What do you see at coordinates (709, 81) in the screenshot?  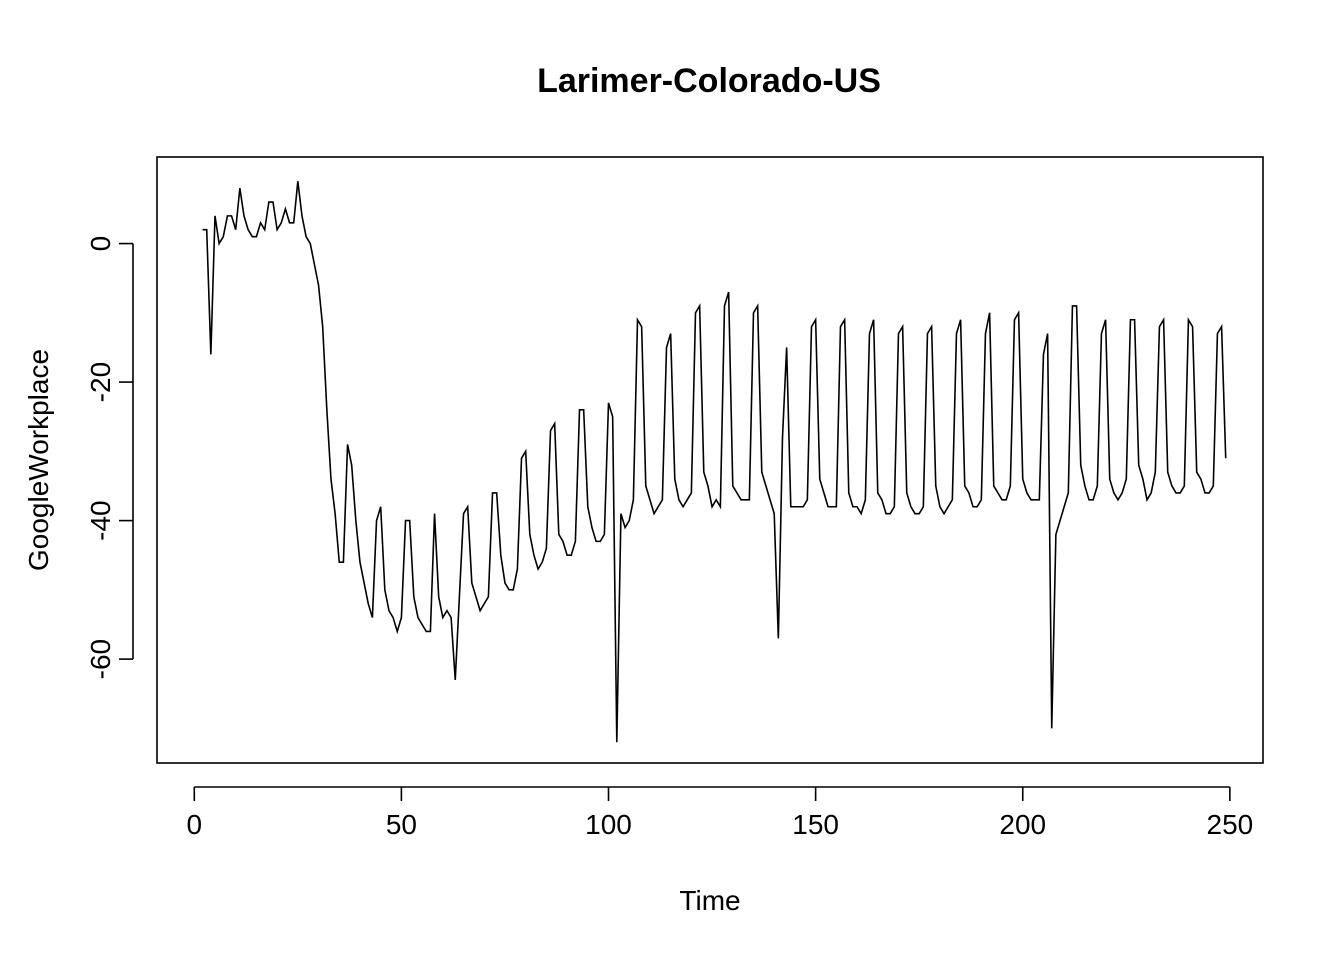 I see `chart-title: Larimer-Colorado-US` at bounding box center [709, 81].